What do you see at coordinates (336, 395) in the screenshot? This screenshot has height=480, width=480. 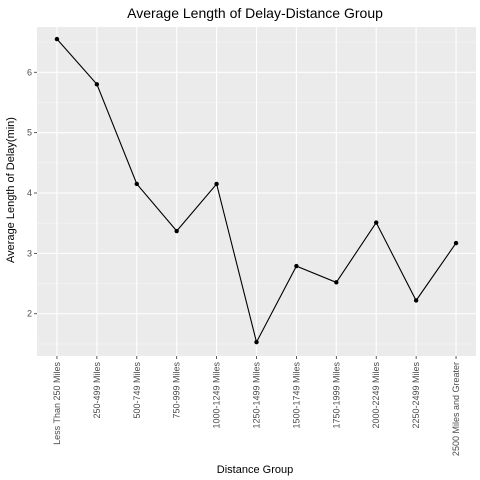 I see `x-tick-label: 1750-1999 Miles` at bounding box center [336, 395].